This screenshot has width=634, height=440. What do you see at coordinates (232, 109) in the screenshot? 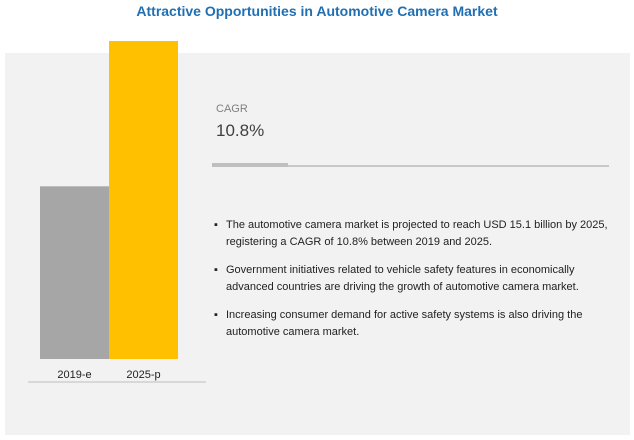
I see `cagr-label: CAGR` at bounding box center [232, 109].